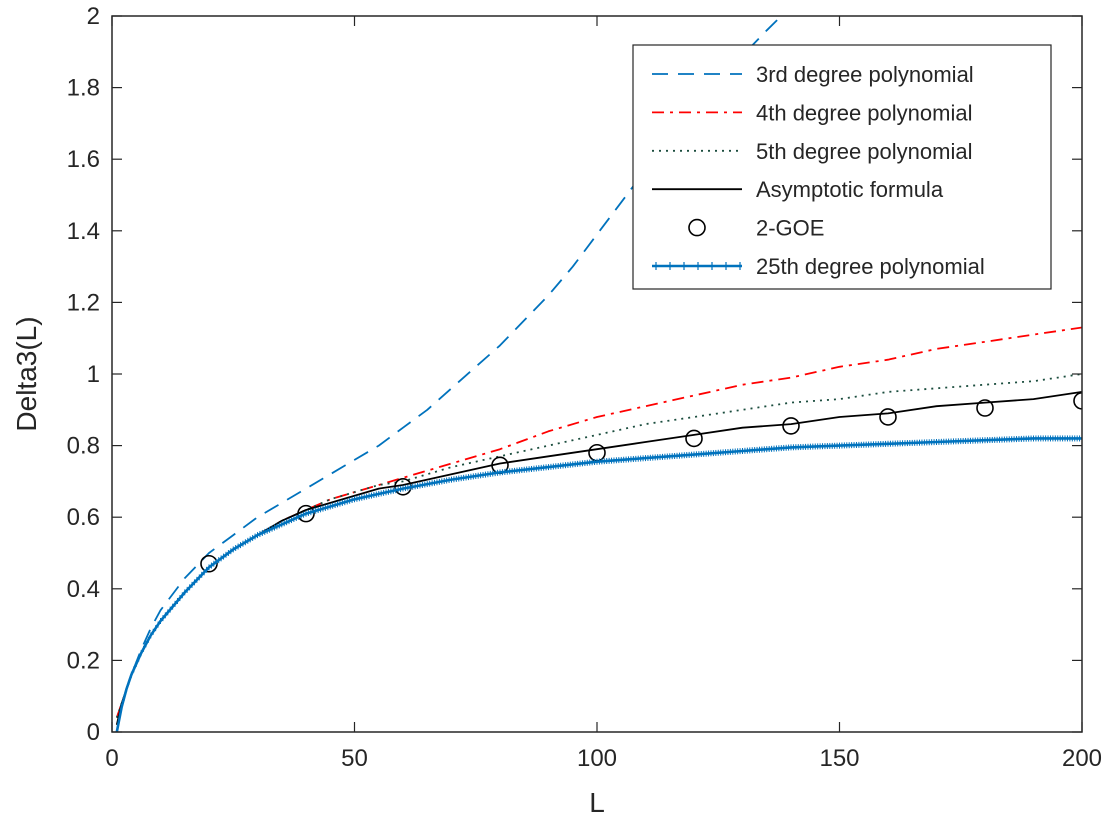 The height and width of the screenshot is (823, 1112). What do you see at coordinates (870, 266) in the screenshot?
I see `legend-label-25th-degree-polynomial: 25th degree polynomial` at bounding box center [870, 266].